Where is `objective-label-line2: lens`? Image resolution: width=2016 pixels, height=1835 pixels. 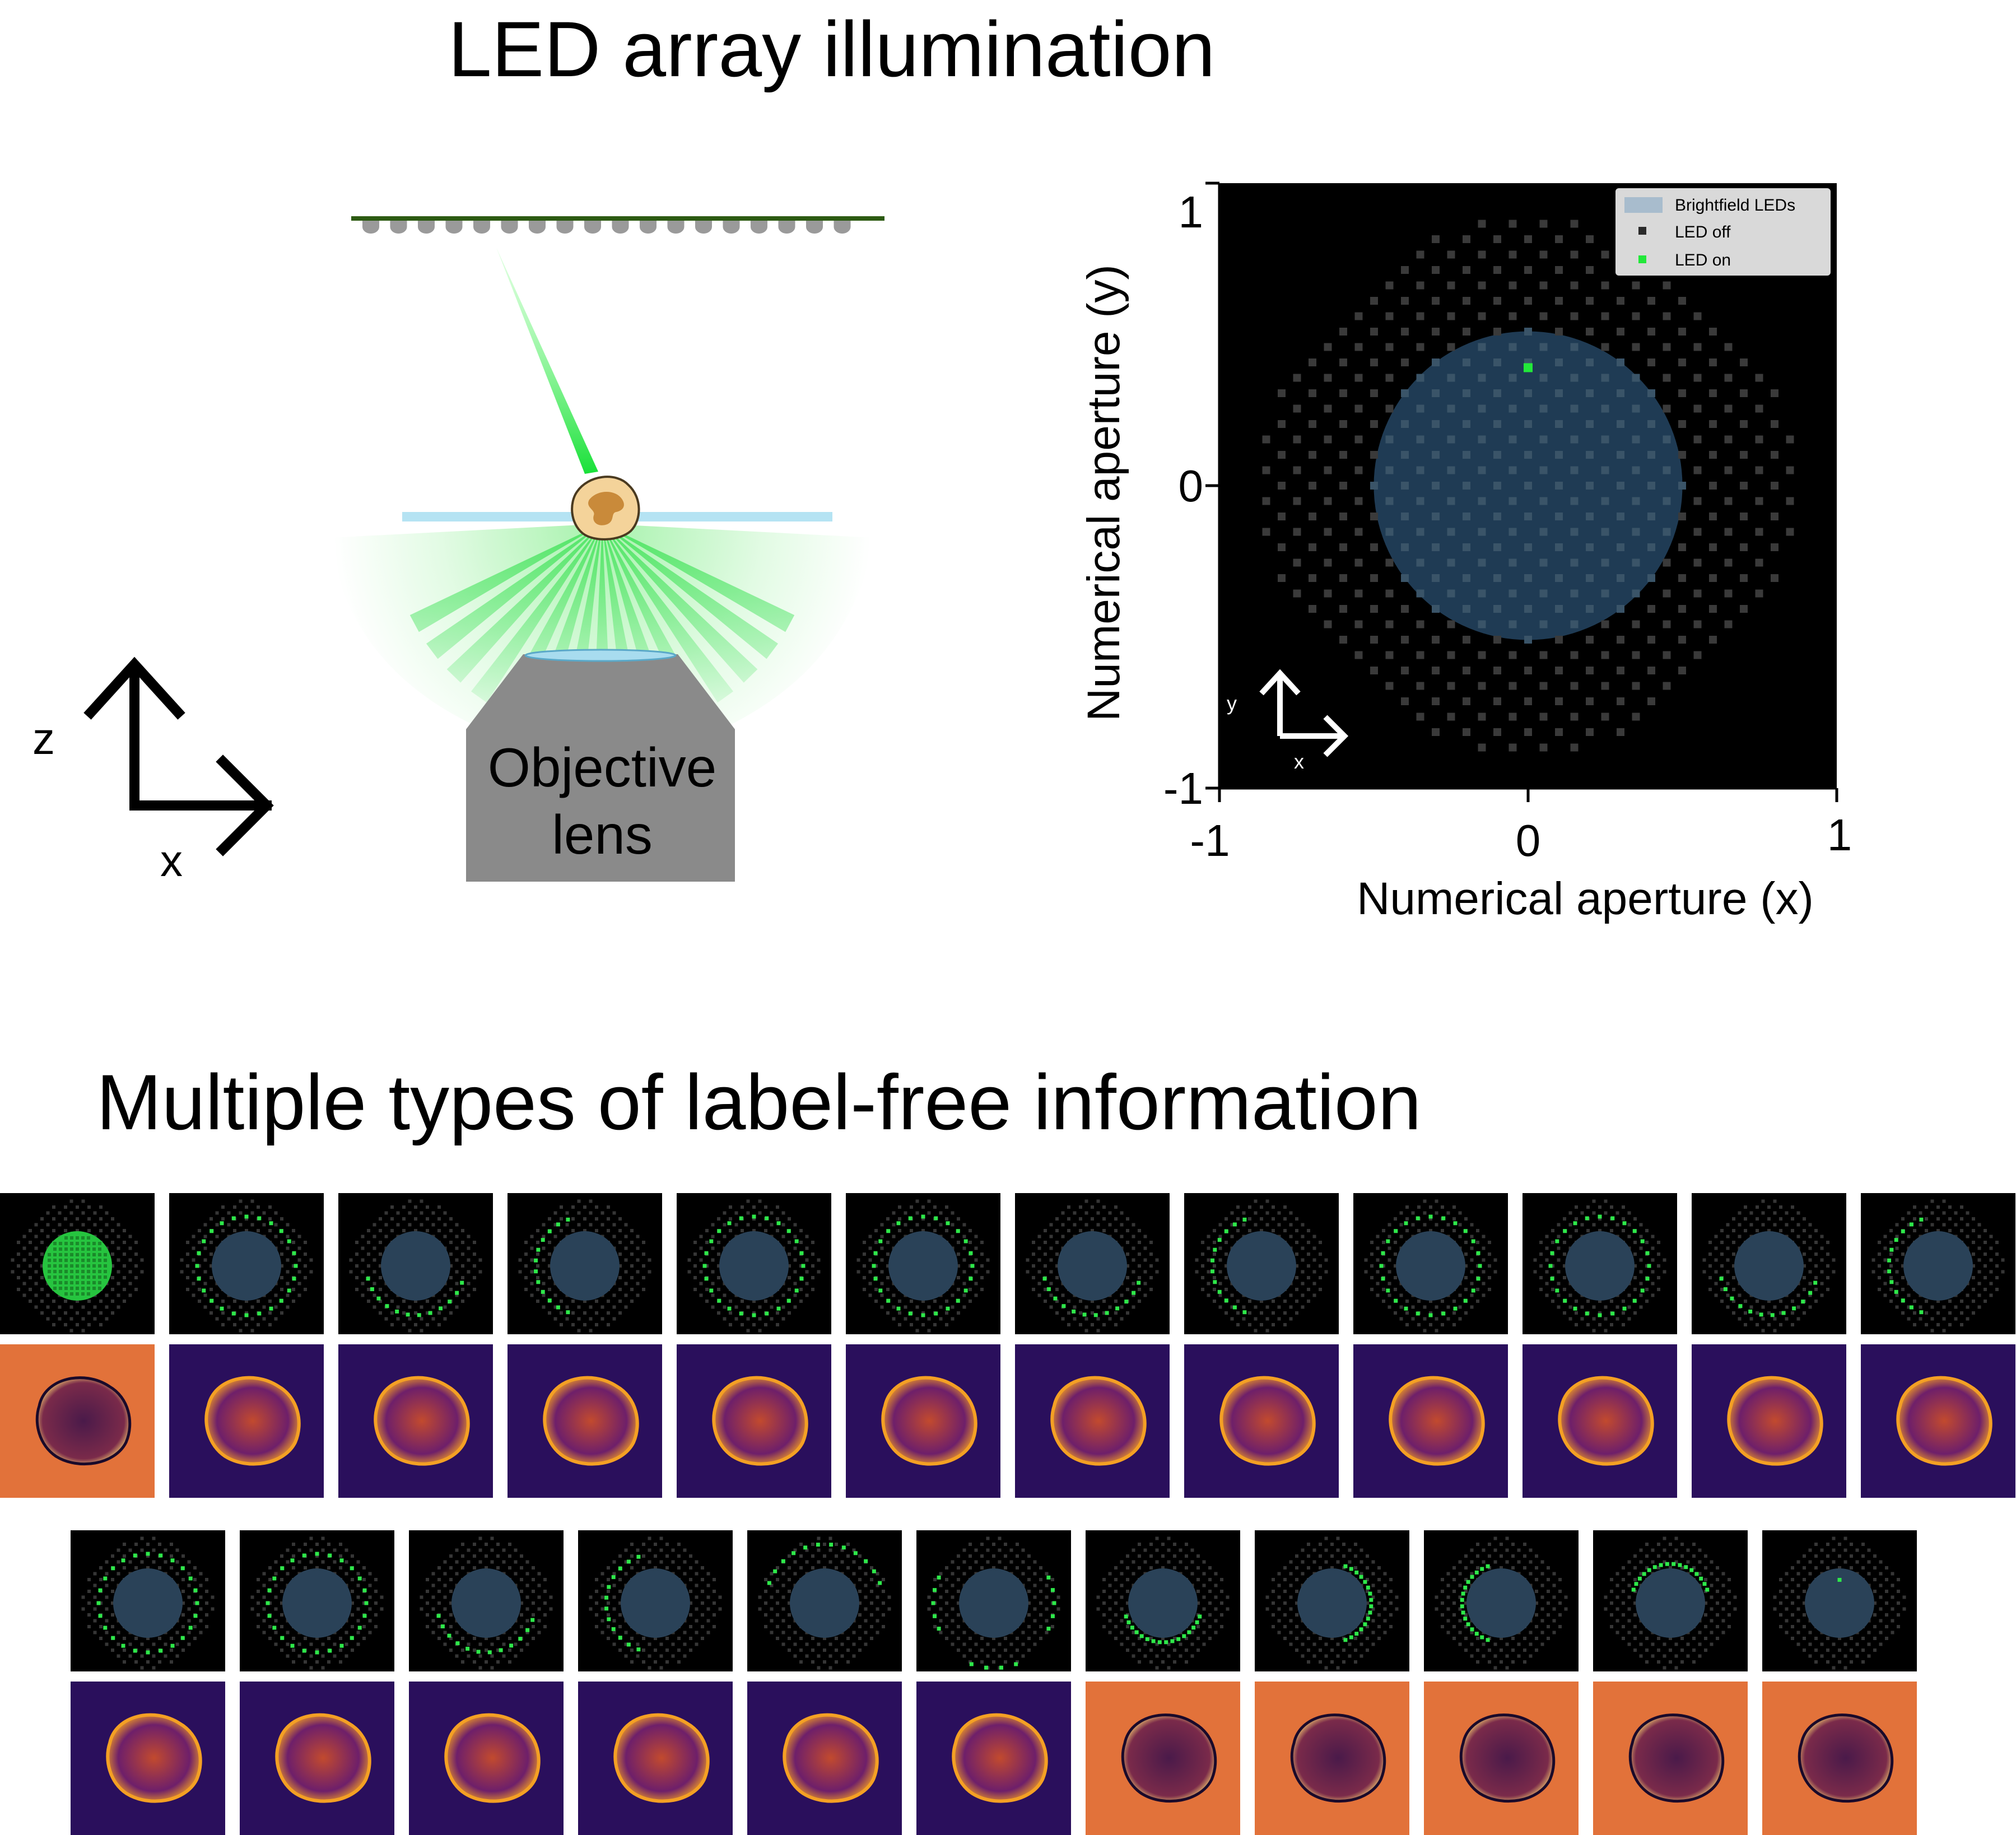 objective-label-line2: lens is located at coordinates (602, 834).